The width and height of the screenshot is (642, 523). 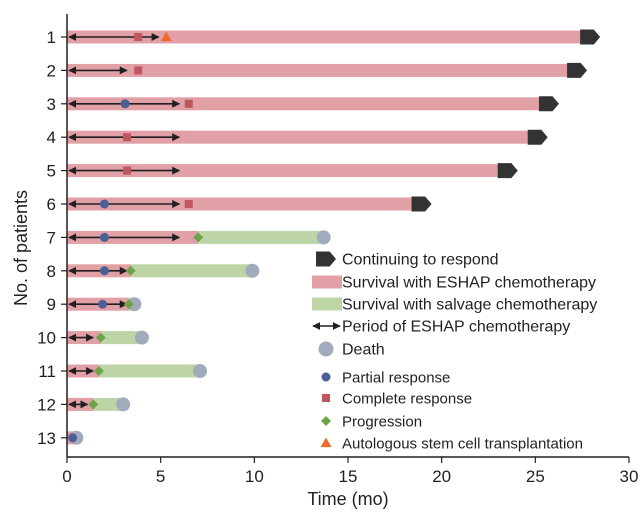 What do you see at coordinates (326, 377) in the screenshot?
I see `legend-partial-swatch` at bounding box center [326, 377].